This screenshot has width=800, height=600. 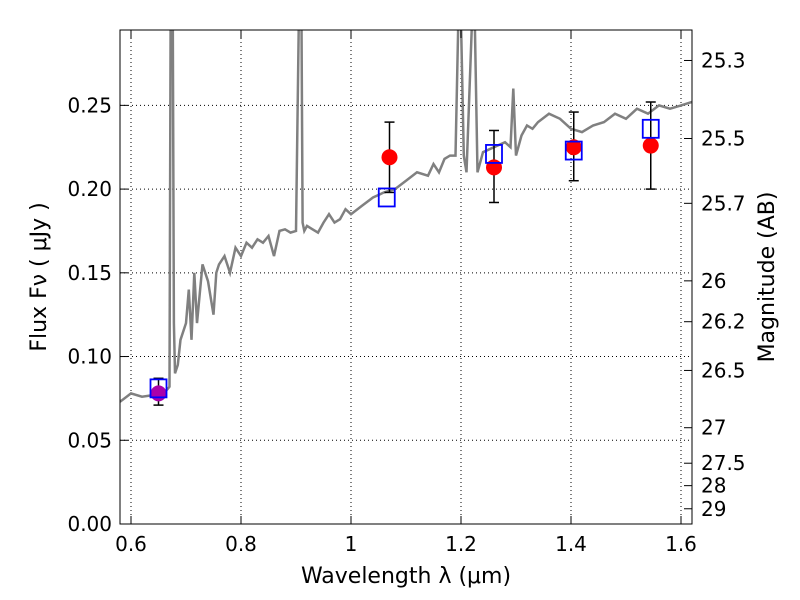 What do you see at coordinates (89, 440) in the screenshot?
I see `y-tick-label: 0.05` at bounding box center [89, 440].